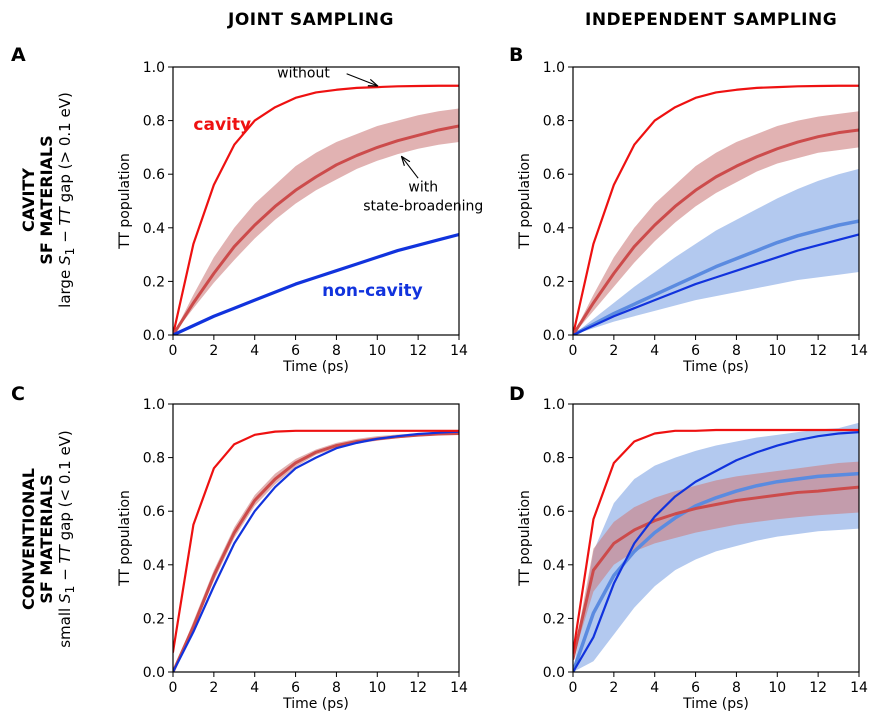  What do you see at coordinates (18, 394) in the screenshot?
I see `panel-letter-c: C` at bounding box center [18, 394].